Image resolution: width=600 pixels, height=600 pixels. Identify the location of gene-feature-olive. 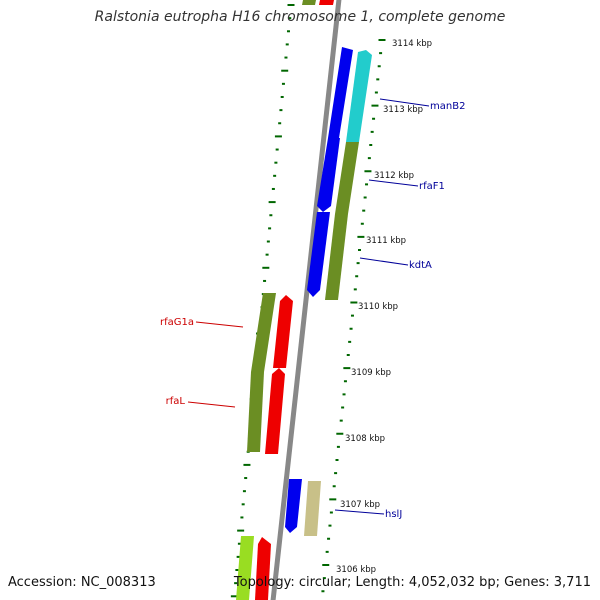
(309, 2).